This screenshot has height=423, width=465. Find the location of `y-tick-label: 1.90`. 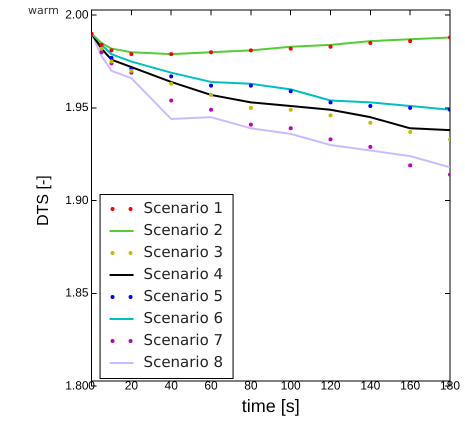

y-tick-label: 1.90 is located at coordinates (77, 199).